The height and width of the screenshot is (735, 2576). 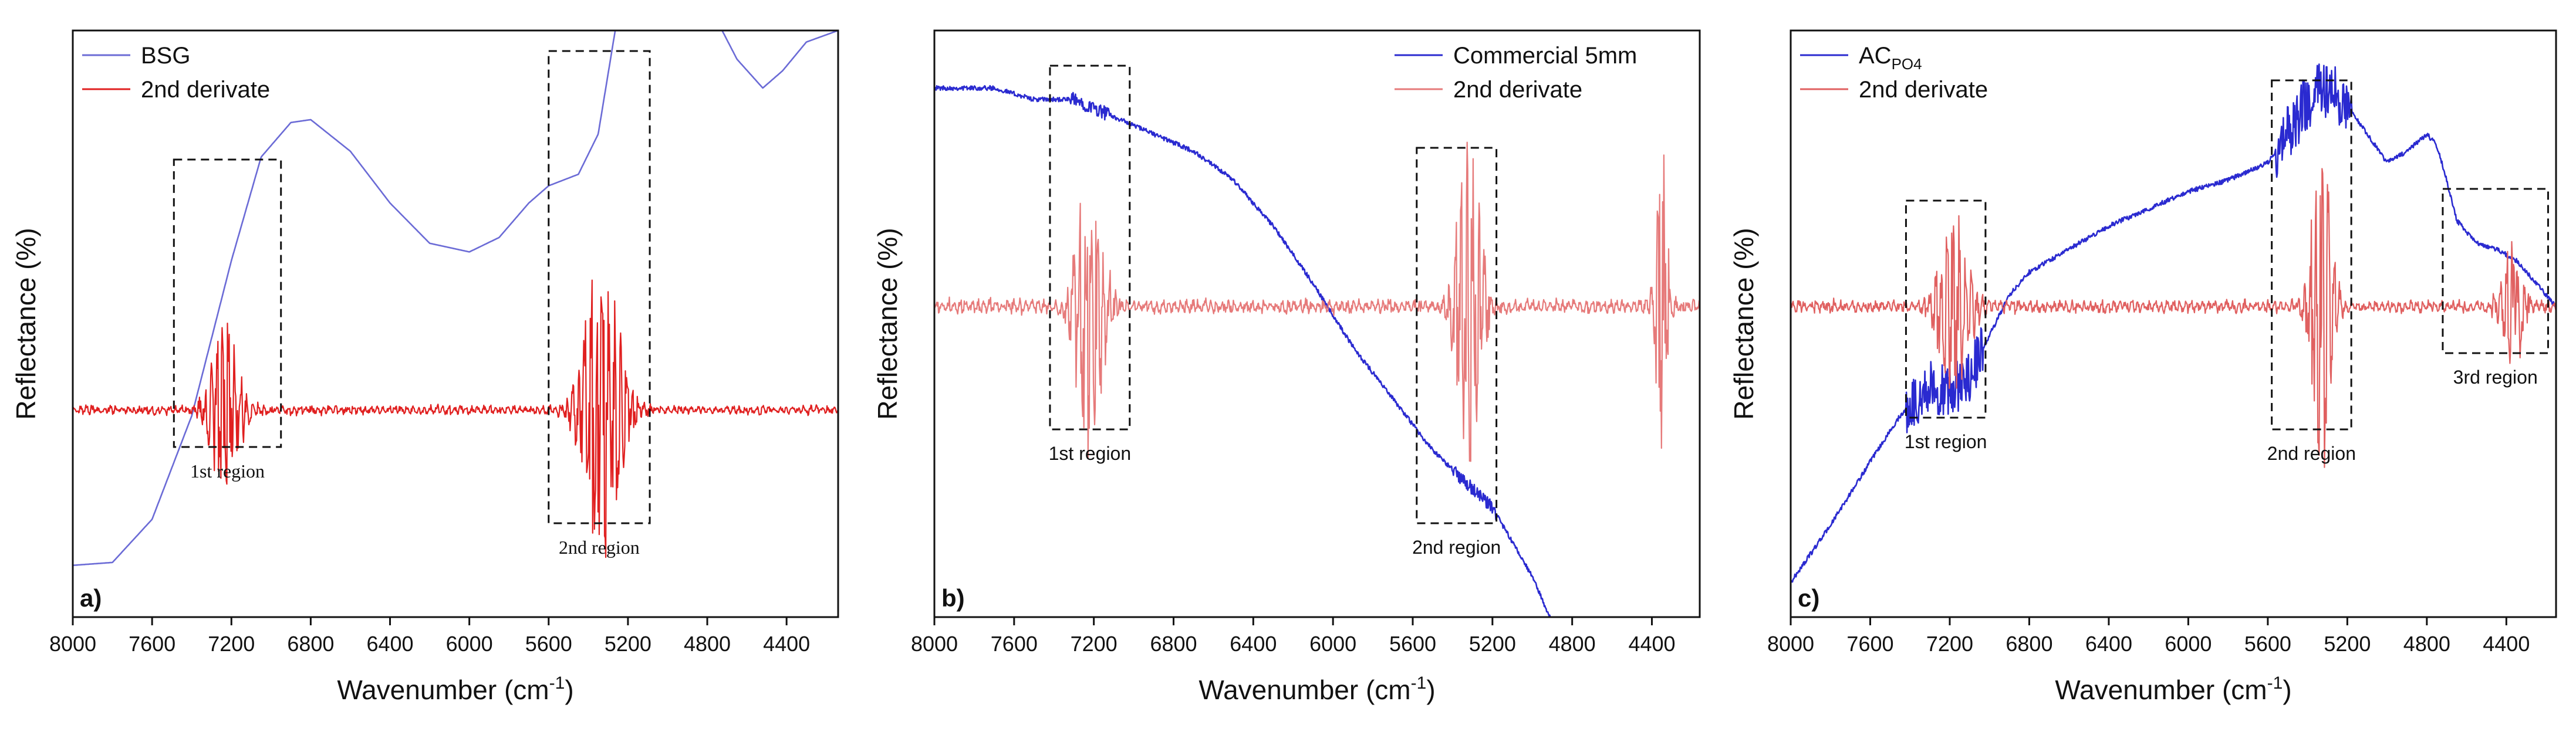 I want to click on panel-label: a), so click(x=91, y=598).